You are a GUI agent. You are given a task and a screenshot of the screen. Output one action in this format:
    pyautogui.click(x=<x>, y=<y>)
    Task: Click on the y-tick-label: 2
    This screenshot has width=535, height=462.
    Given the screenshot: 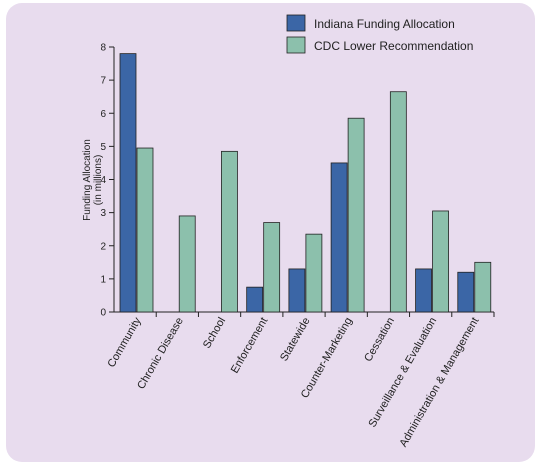 What is the action you would take?
    pyautogui.click(x=103, y=246)
    